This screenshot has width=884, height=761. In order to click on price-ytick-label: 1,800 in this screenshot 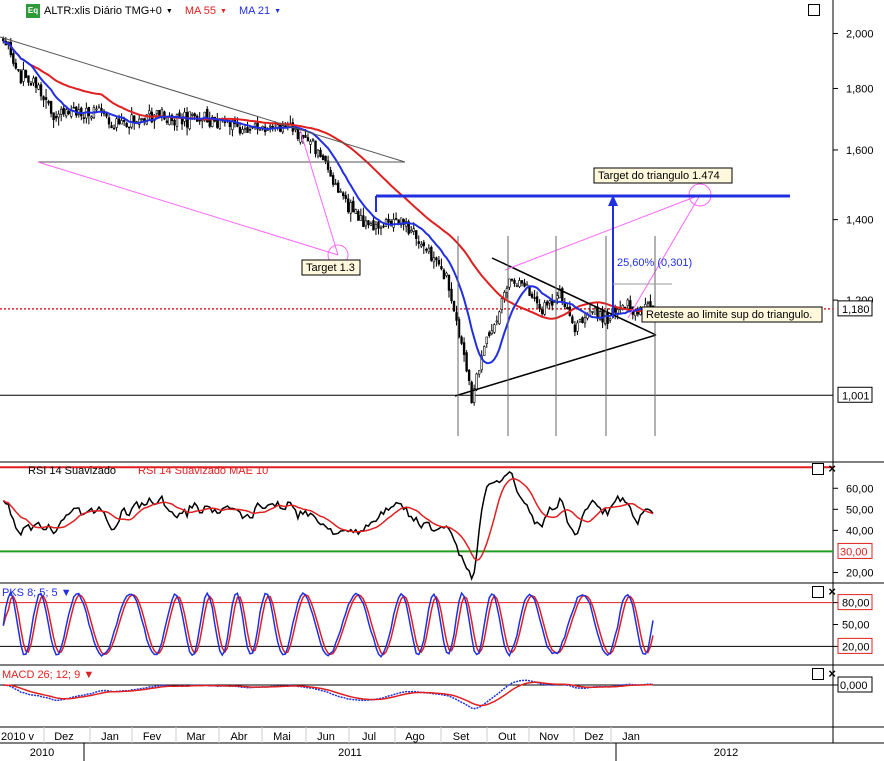, I will do `click(860, 89)`.